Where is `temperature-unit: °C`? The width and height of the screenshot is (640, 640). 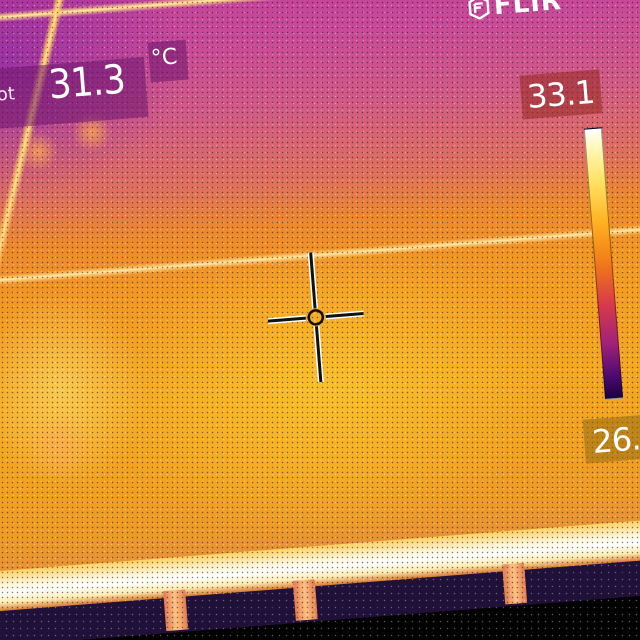 temperature-unit: °C is located at coordinates (164, 58).